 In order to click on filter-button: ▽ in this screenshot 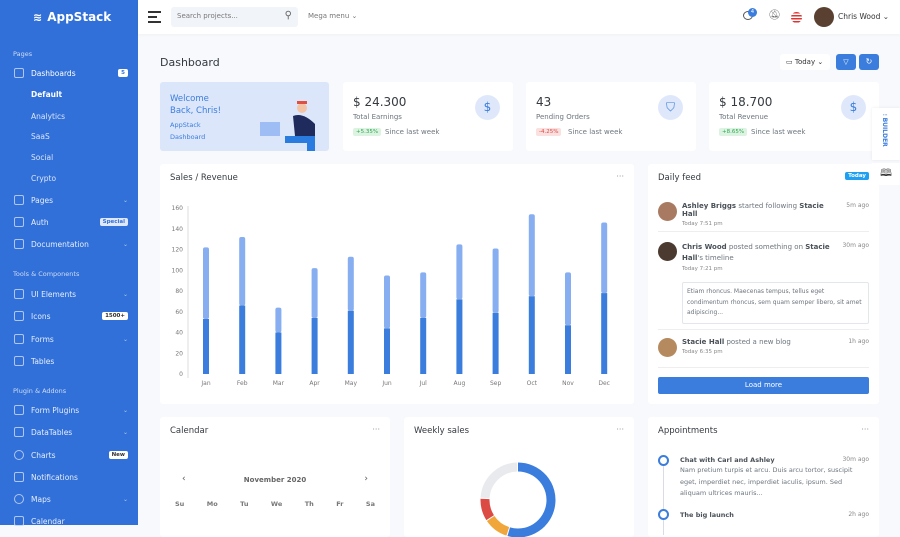, I will do `click(846, 62)`.